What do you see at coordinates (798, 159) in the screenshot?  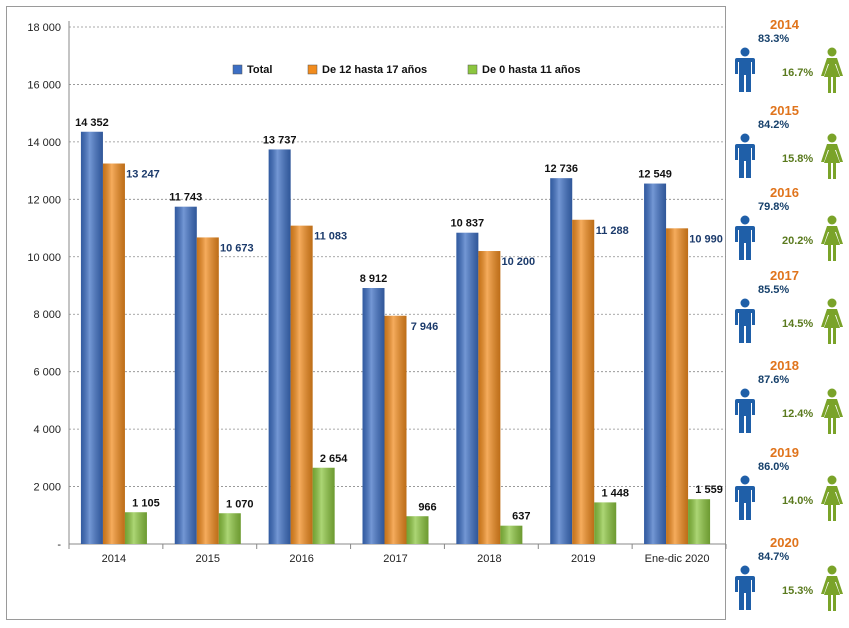 I see `female-percentage: 15.8%` at bounding box center [798, 159].